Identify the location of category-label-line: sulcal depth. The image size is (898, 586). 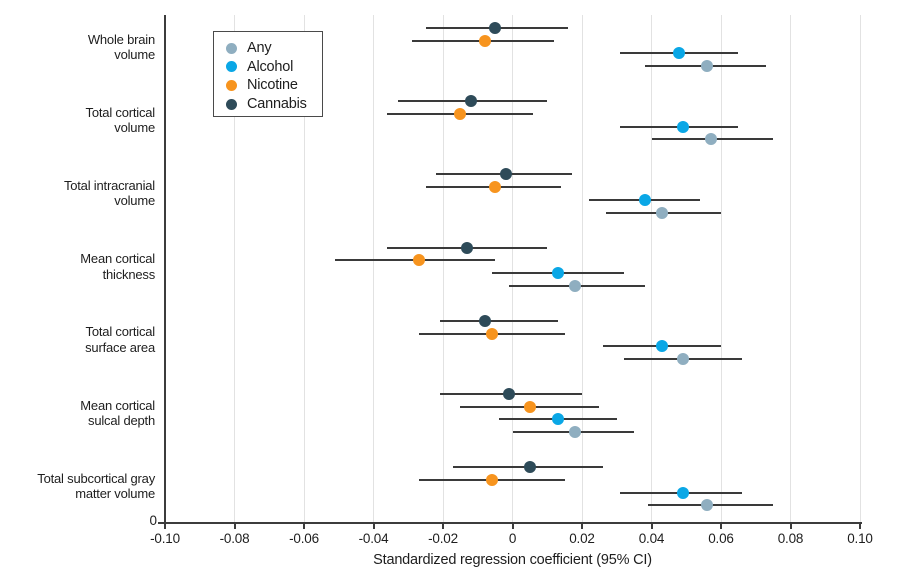
(121, 421).